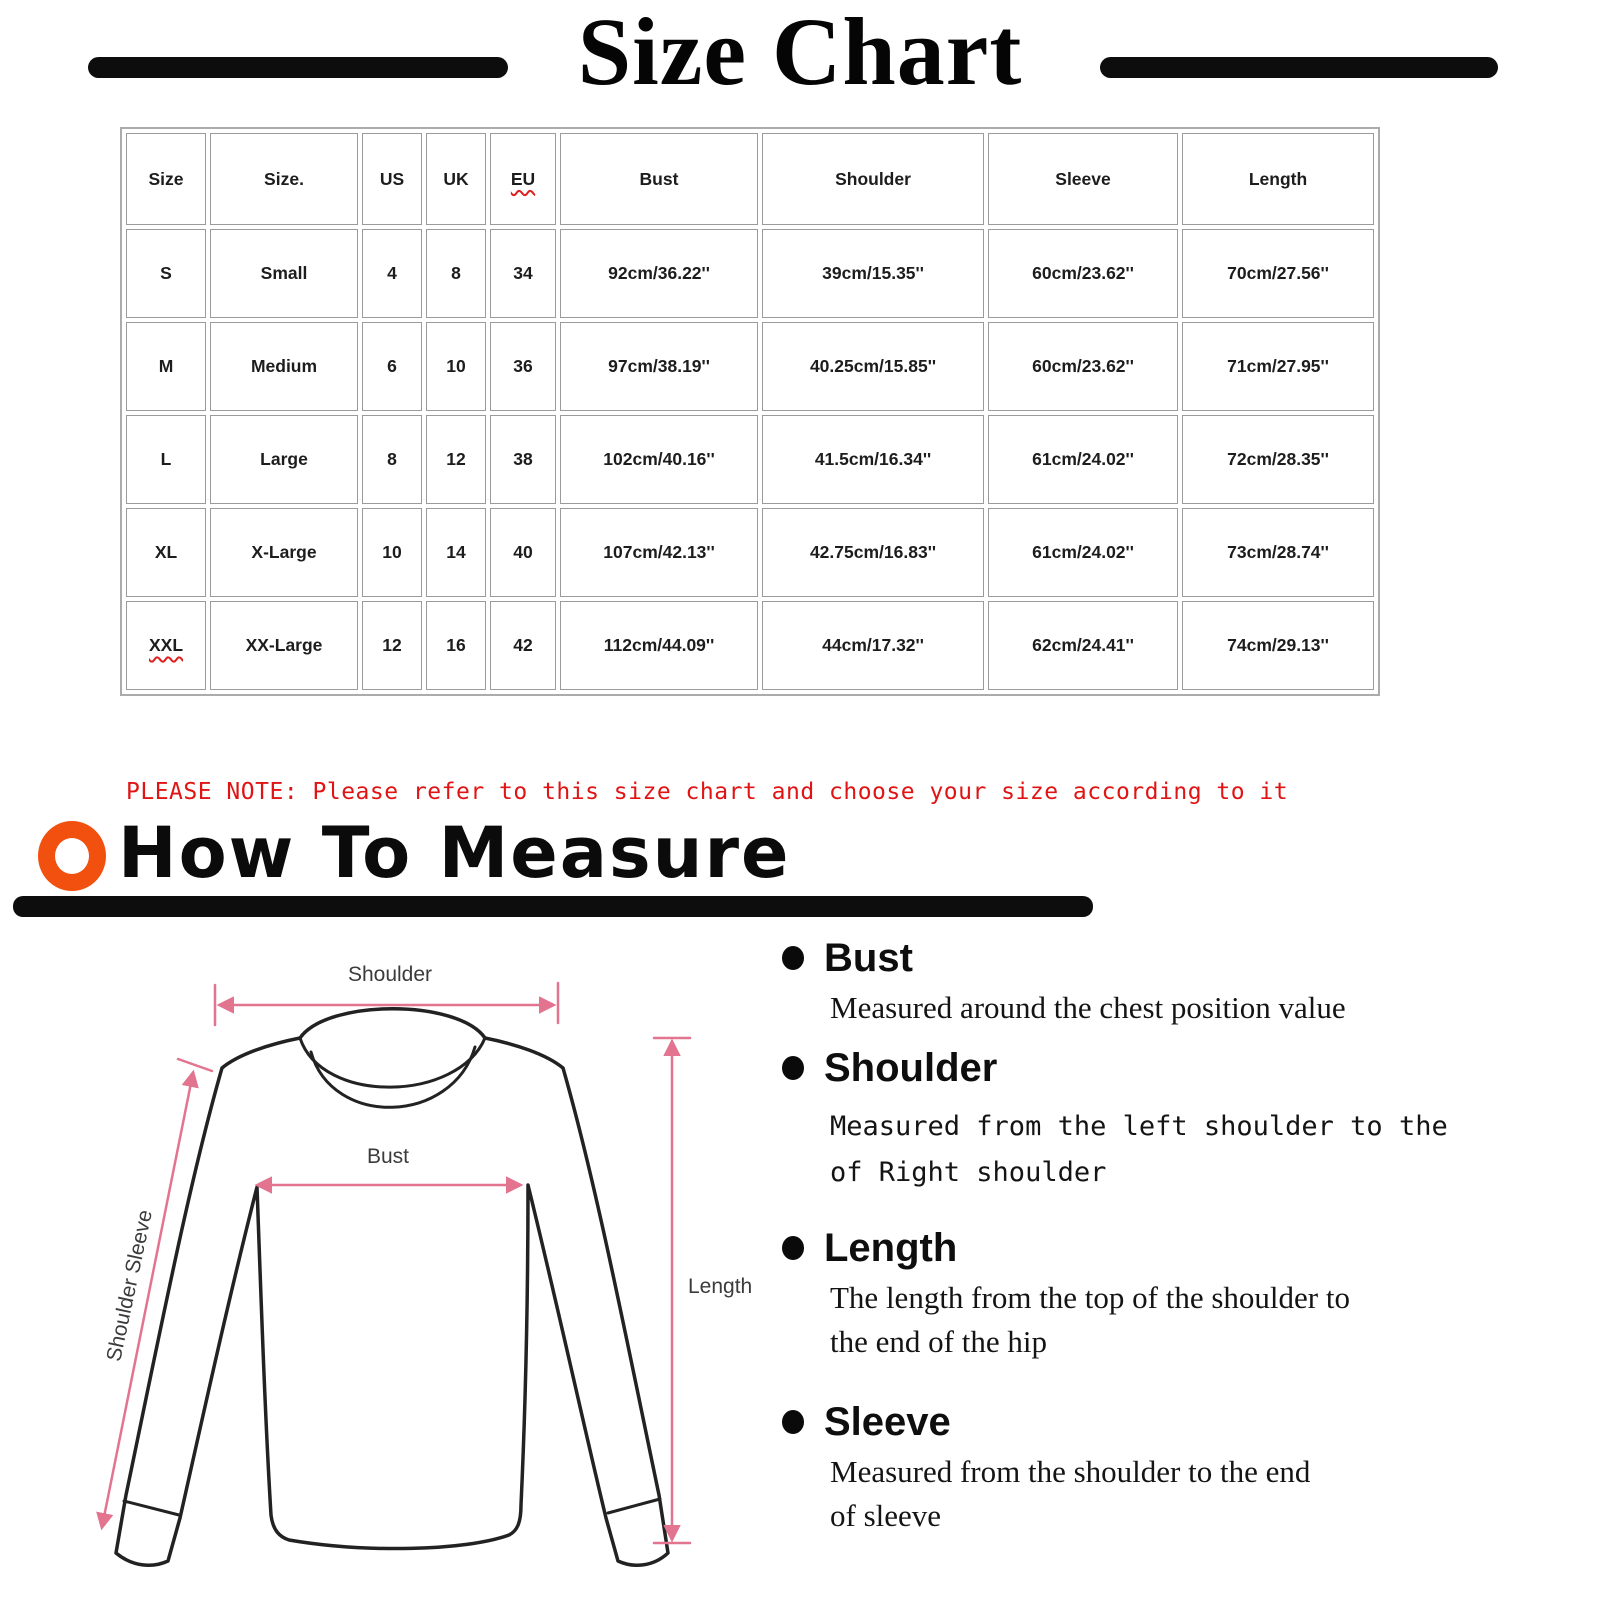 The height and width of the screenshot is (1600, 1600). I want to click on table-cell: 44cm/17.32'', so click(873, 645).